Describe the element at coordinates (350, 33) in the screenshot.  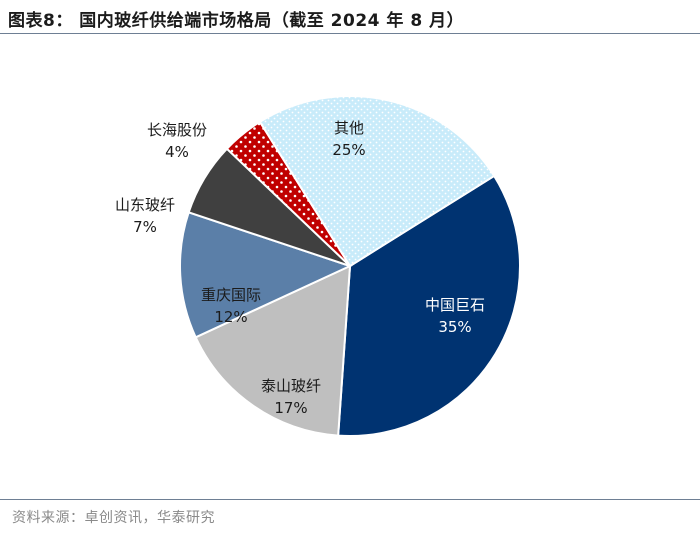
I see `title-divider` at that location.